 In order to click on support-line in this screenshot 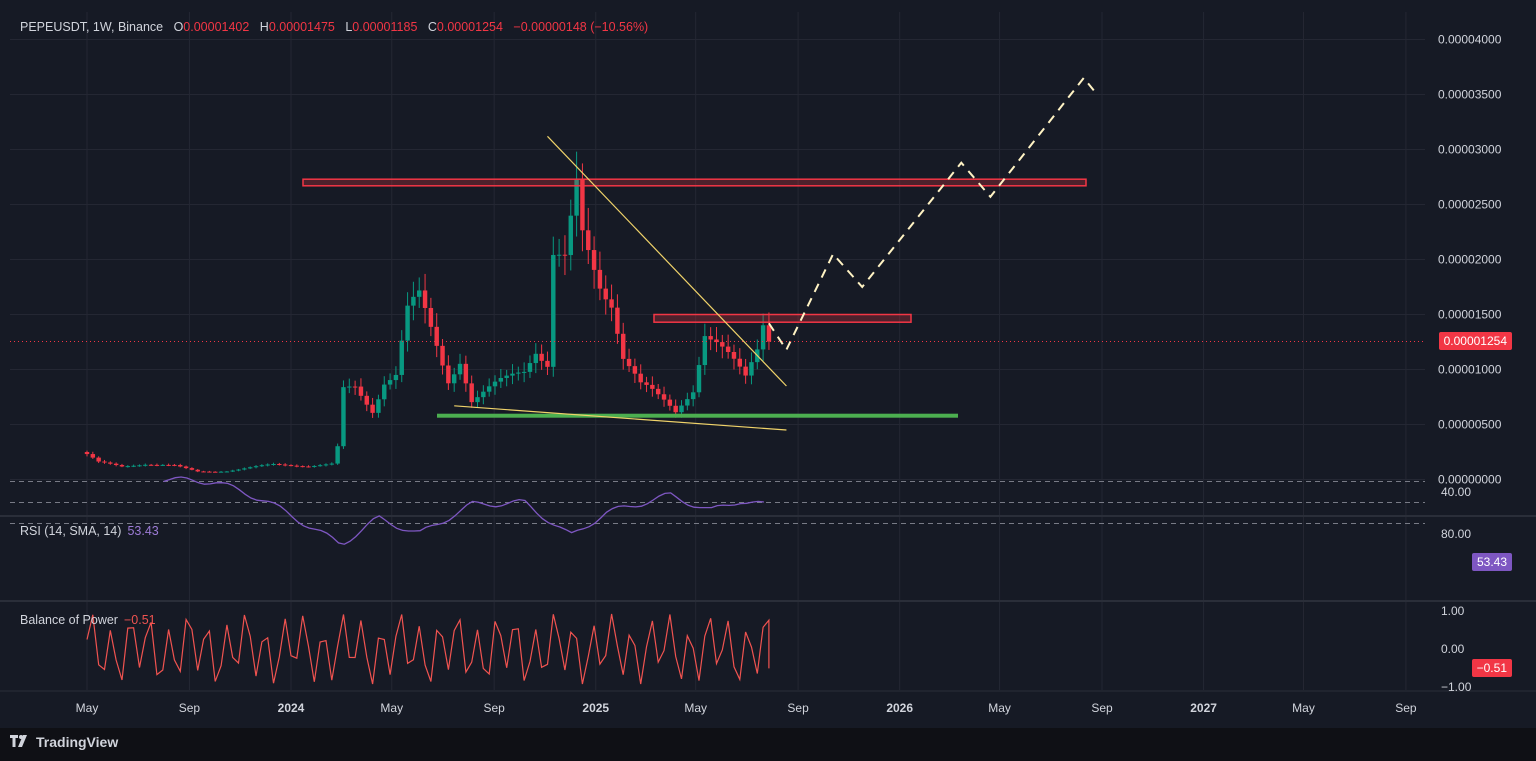, I will do `click(697, 415)`.